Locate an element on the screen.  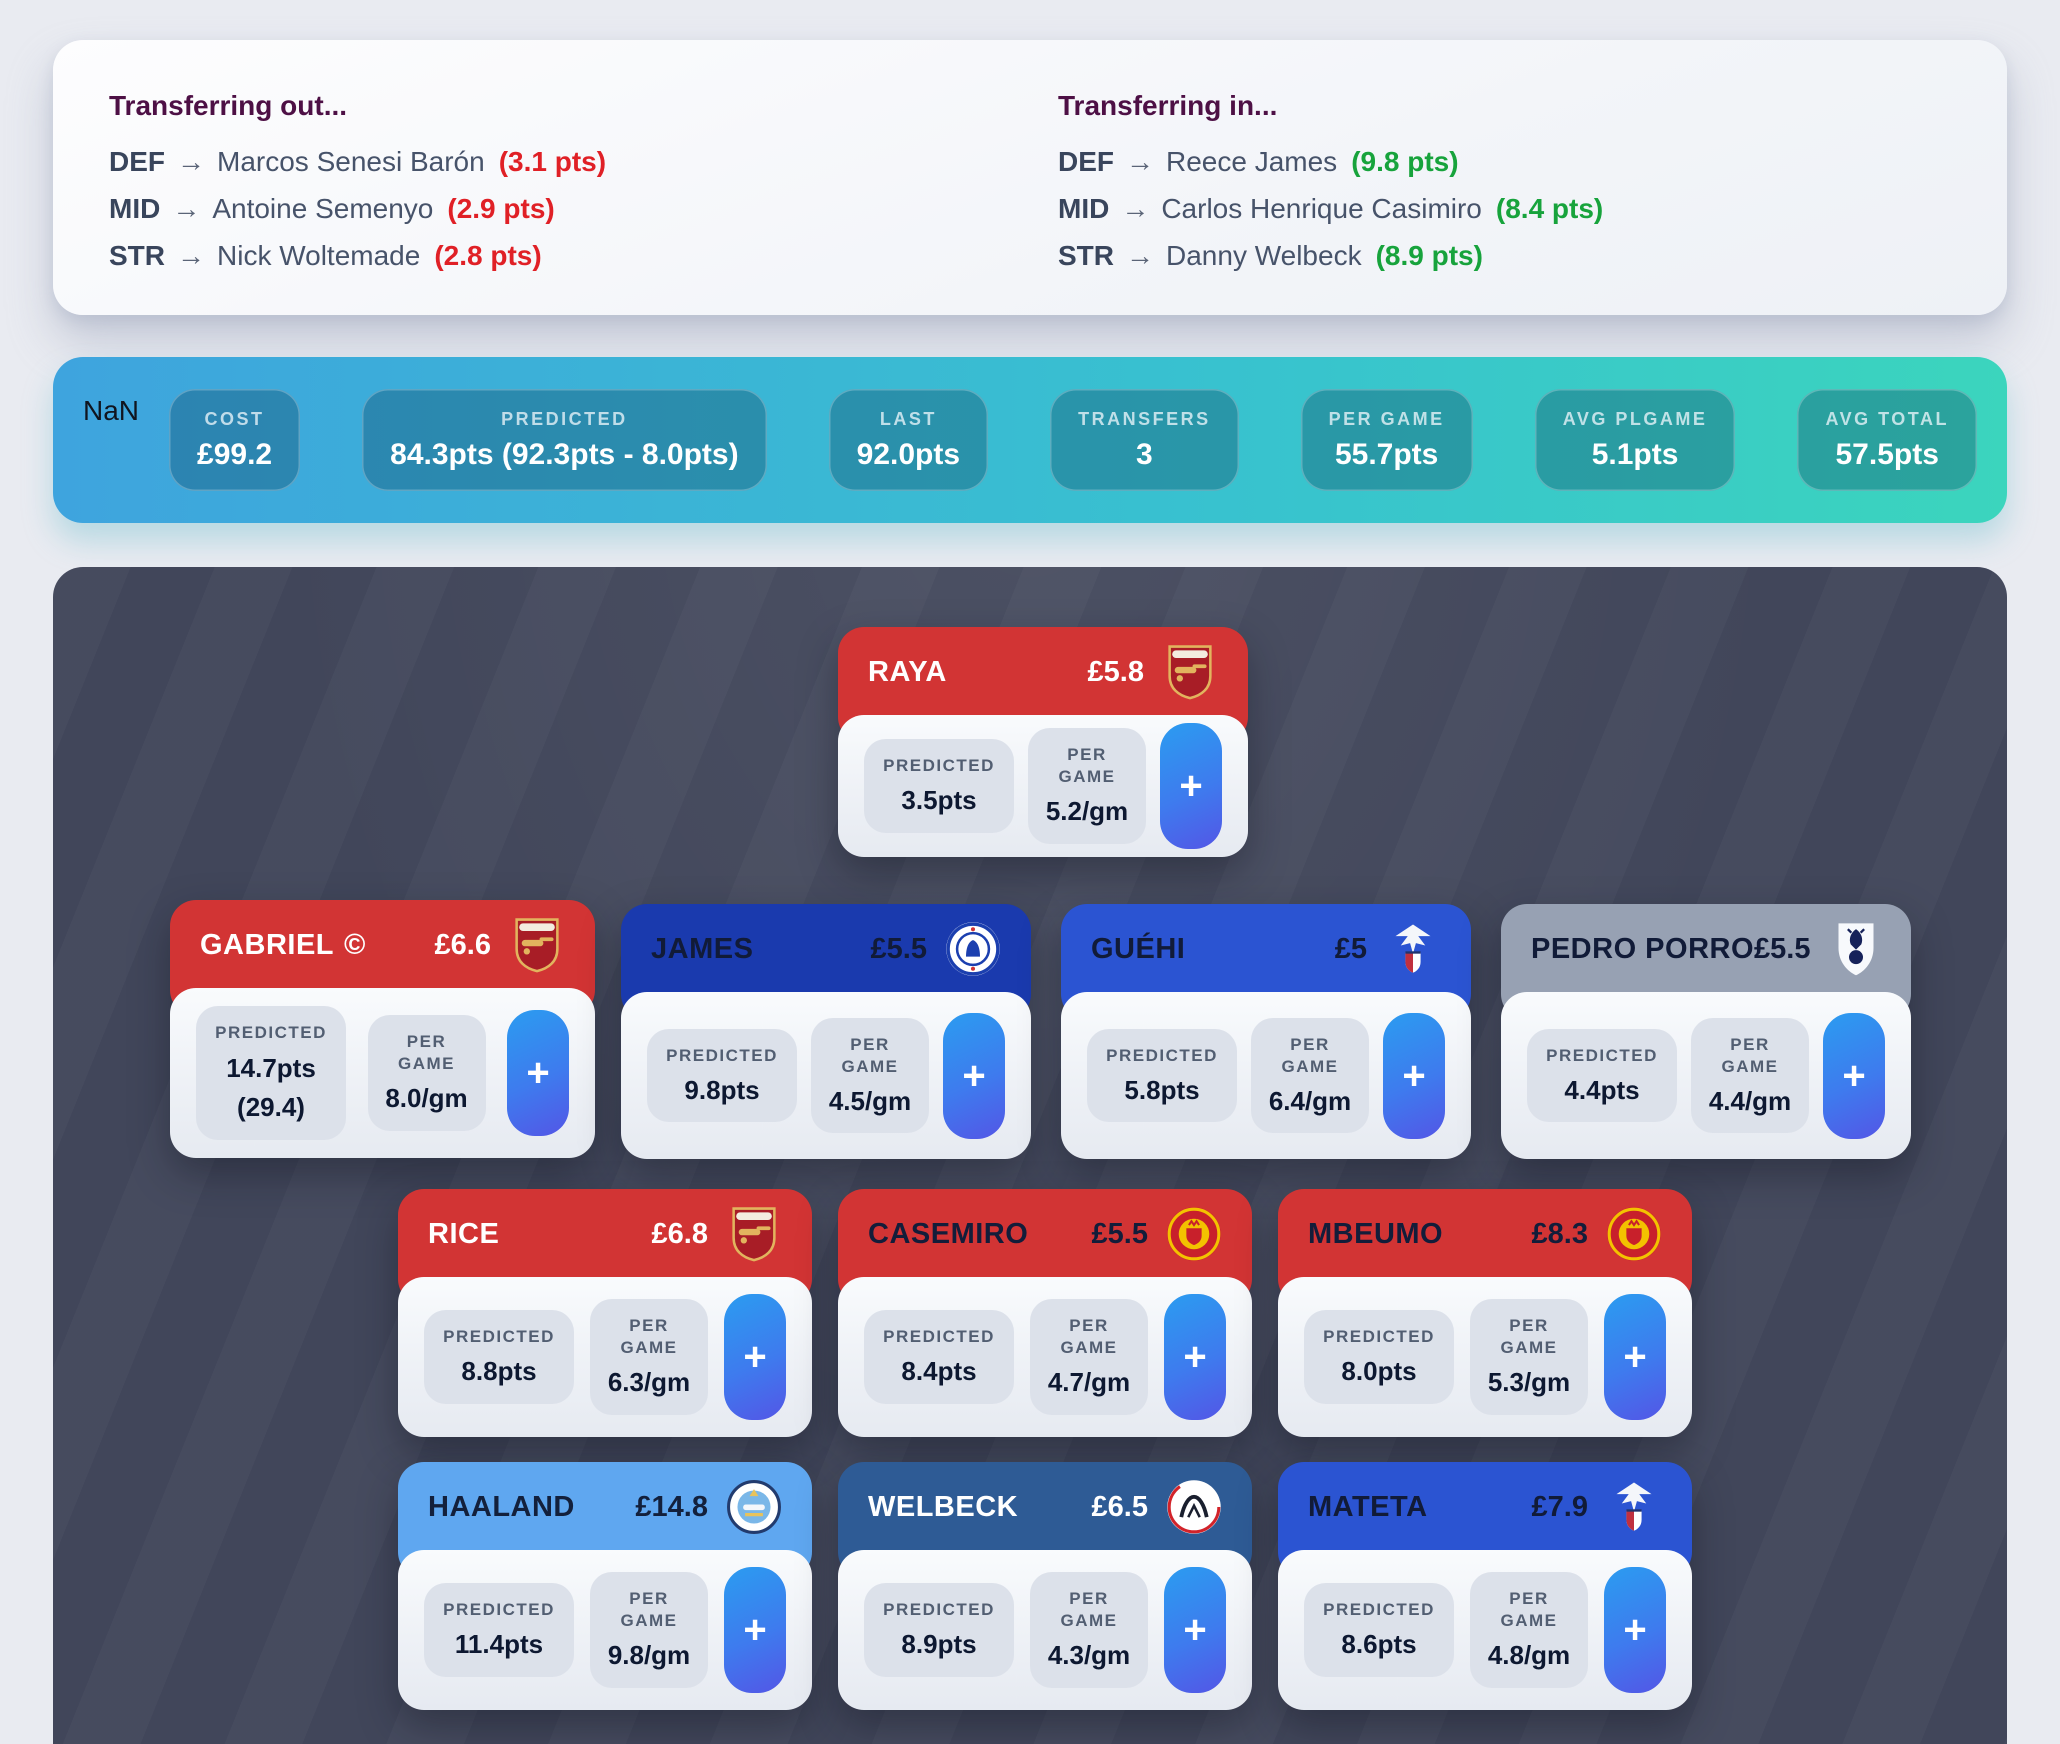
player-price: £5 is located at coordinates (1350, 948).